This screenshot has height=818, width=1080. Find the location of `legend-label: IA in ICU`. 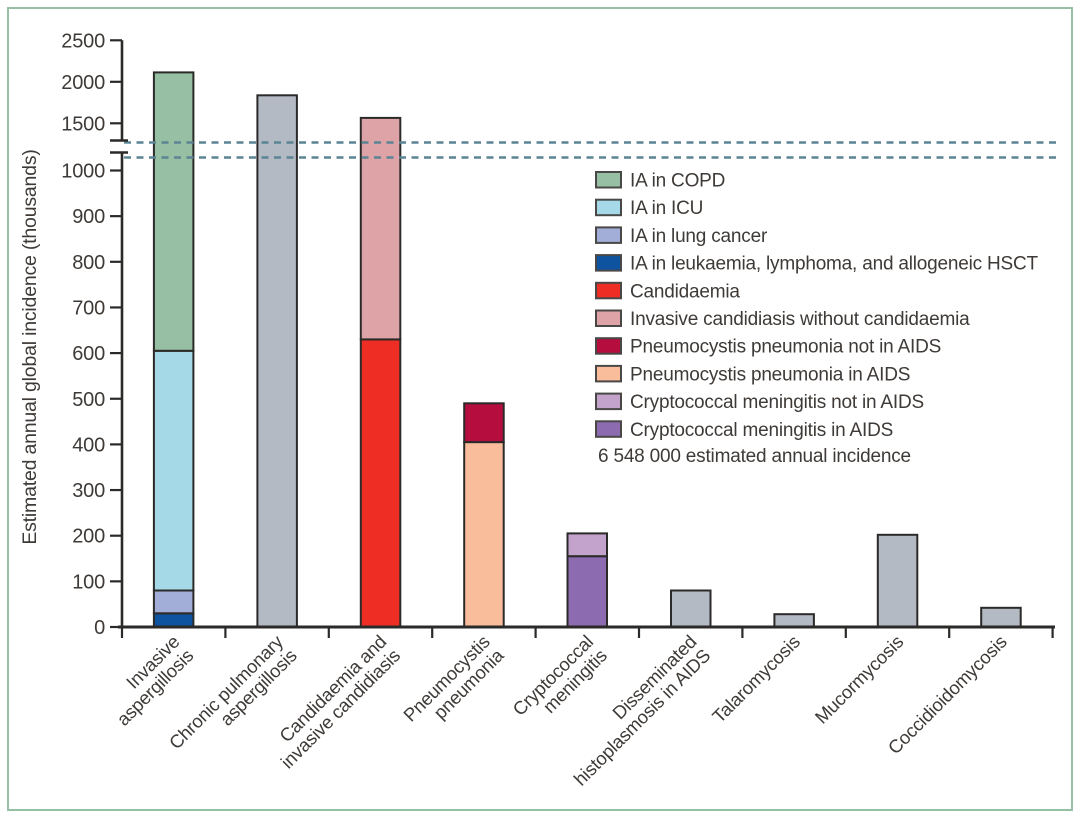

legend-label: IA in ICU is located at coordinates (666, 208).